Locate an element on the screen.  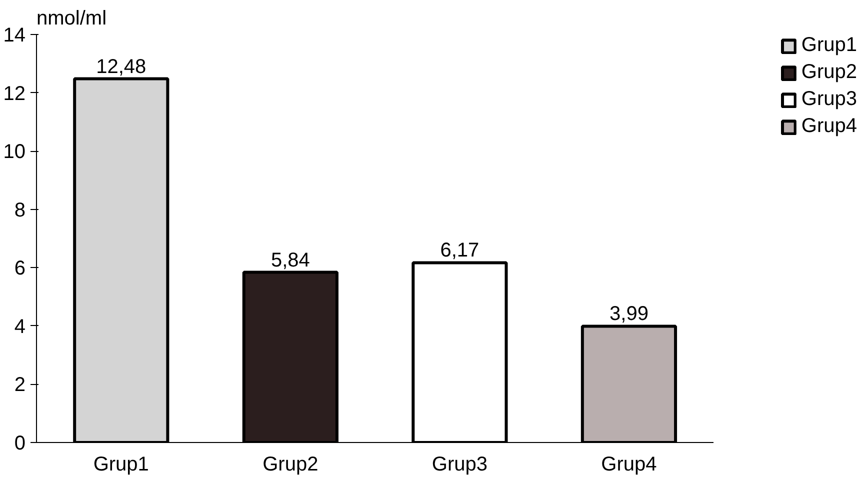
y-tick-label: 8 is located at coordinates (20, 210).